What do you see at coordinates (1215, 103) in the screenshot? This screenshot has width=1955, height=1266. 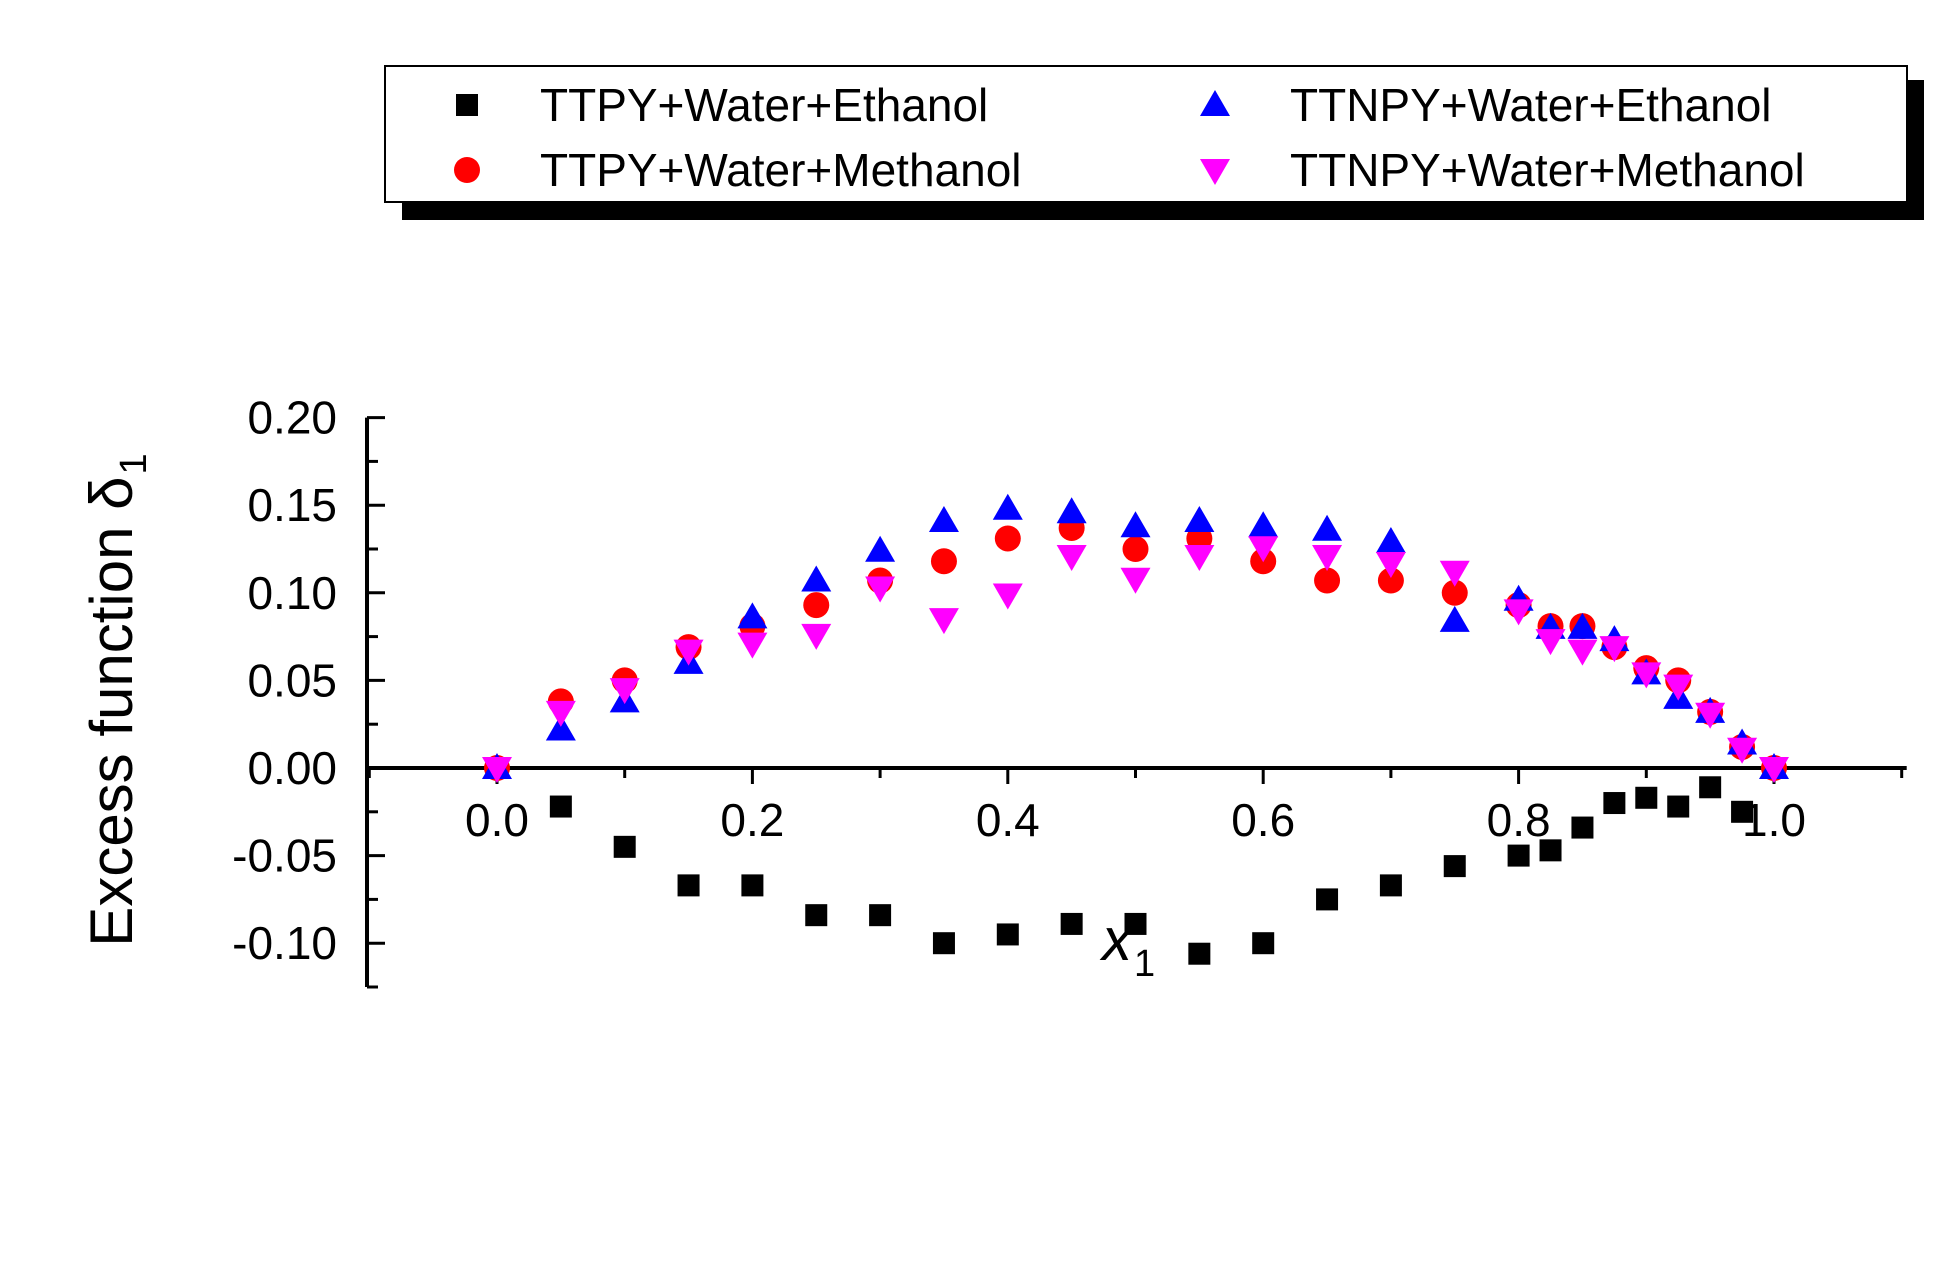 I see `legend-marker-ttnpy-water-ethanol` at bounding box center [1215, 103].